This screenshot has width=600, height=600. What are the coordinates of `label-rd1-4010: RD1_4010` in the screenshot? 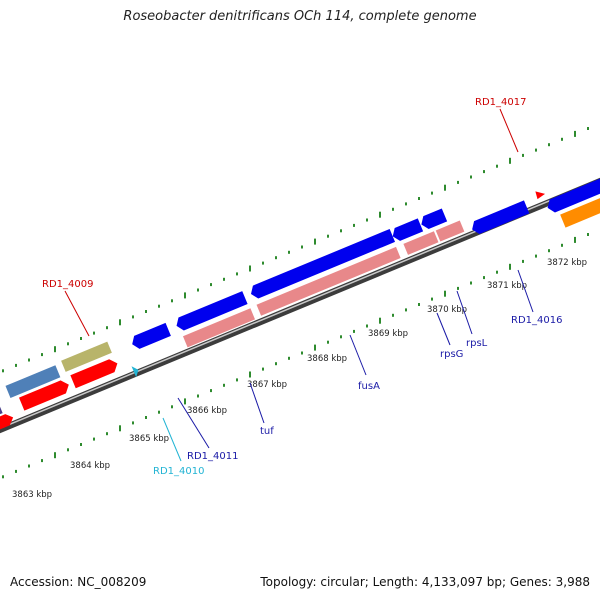 It's located at (178, 471).